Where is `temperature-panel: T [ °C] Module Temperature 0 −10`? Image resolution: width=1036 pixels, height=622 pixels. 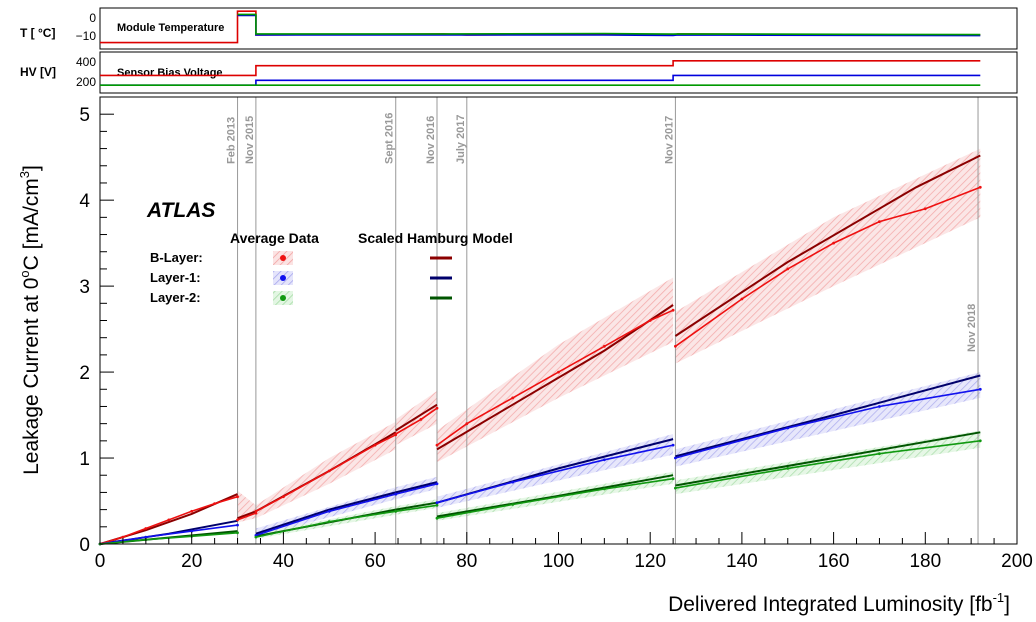 temperature-panel: T [ °C] Module Temperature 0 −10 is located at coordinates (519, 28).